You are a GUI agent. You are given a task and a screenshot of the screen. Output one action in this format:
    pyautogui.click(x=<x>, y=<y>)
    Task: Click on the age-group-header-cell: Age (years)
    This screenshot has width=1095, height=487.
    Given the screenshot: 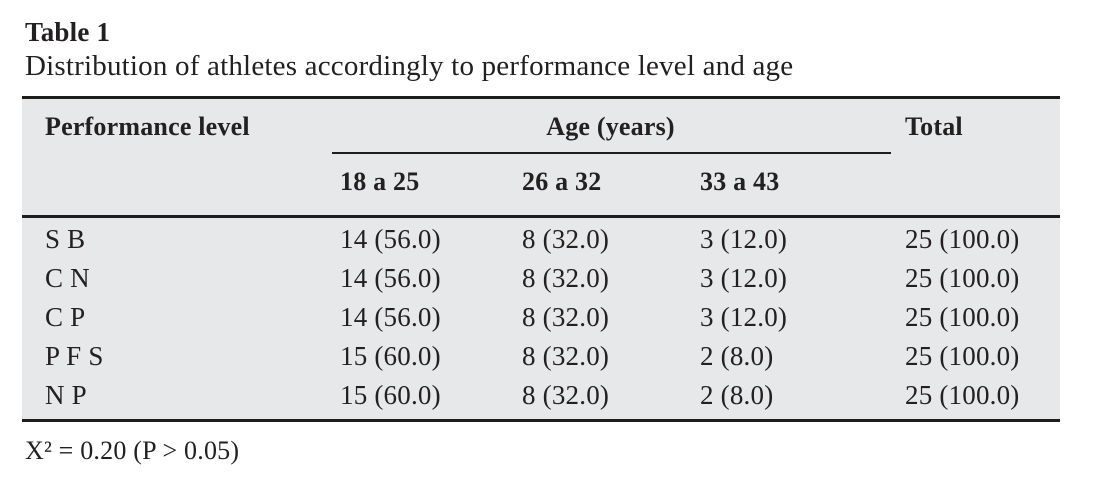 What is the action you would take?
    pyautogui.click(x=618, y=126)
    